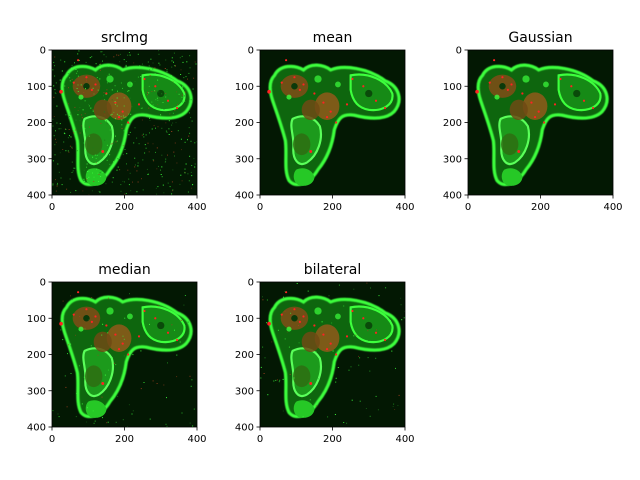  What do you see at coordinates (333, 38) in the screenshot?
I see `panel-title: mean` at bounding box center [333, 38].